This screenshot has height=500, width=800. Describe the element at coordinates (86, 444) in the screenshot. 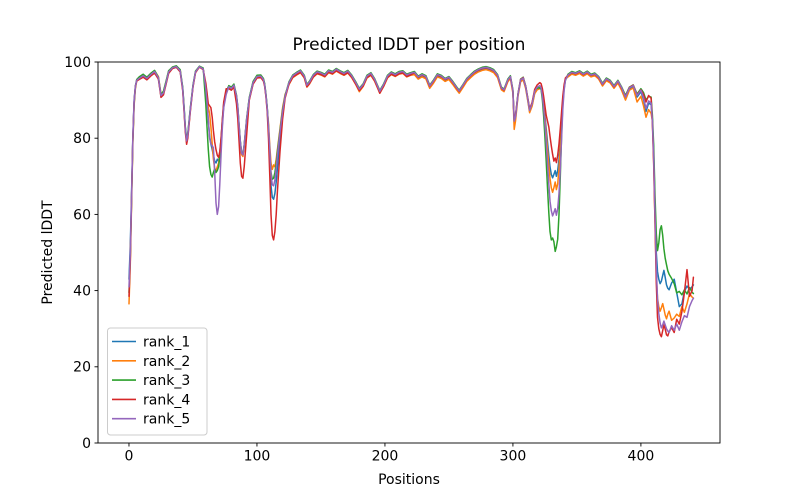

I see `y-tick-label: 0` at that location.